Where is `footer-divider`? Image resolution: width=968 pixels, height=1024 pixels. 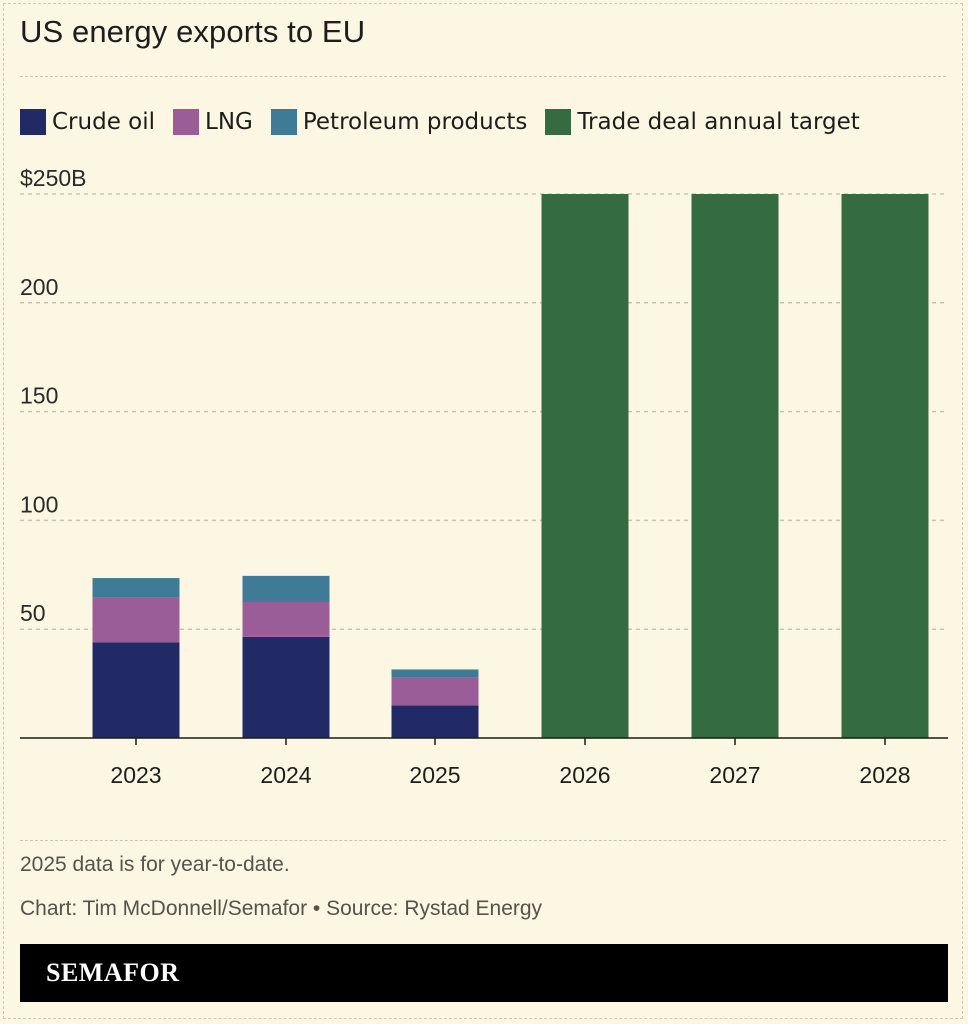 footer-divider is located at coordinates (483, 840).